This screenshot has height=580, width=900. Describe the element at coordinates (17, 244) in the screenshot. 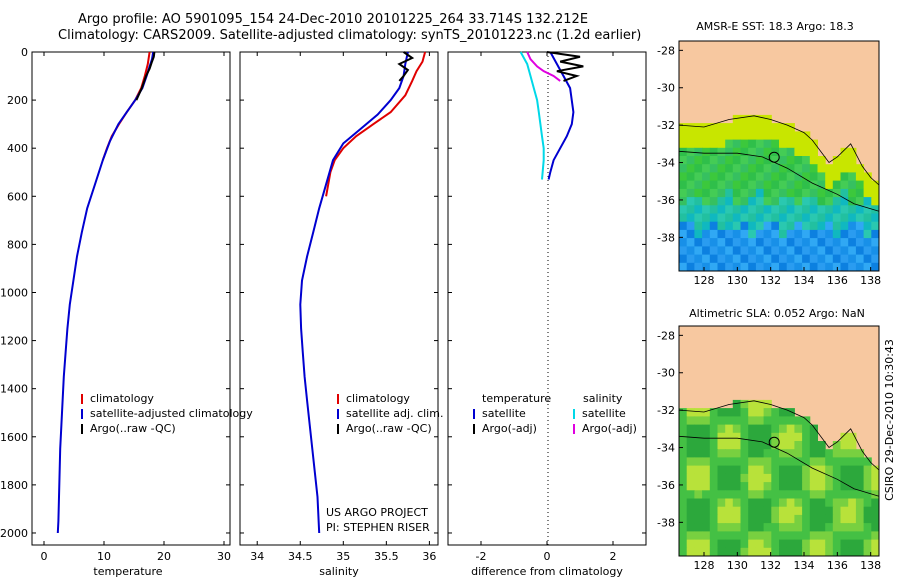

I see `y-tick-label: 800` at that location.